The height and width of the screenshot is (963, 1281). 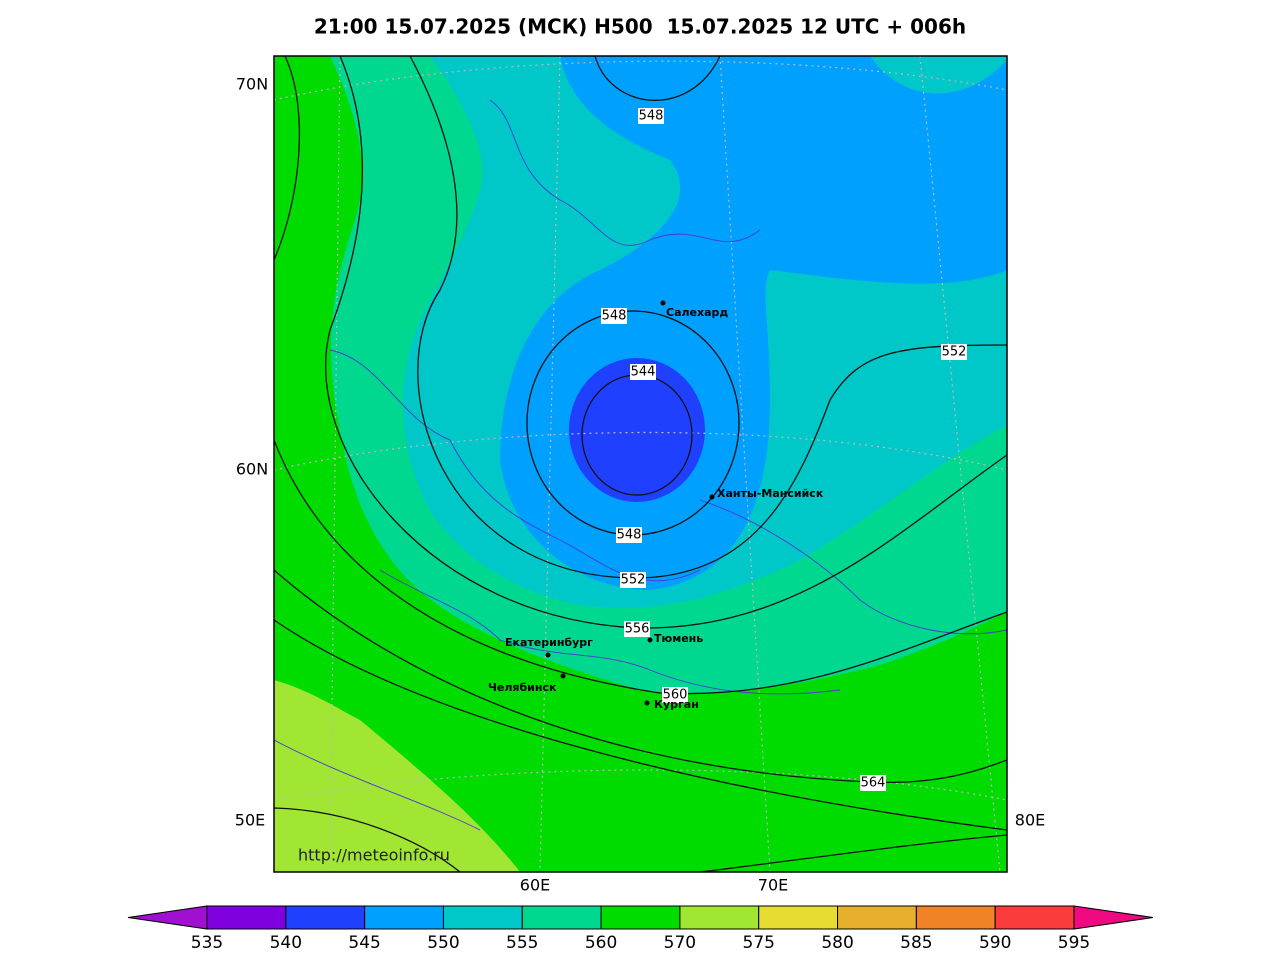 I want to click on contour-label: 544, so click(x=643, y=372).